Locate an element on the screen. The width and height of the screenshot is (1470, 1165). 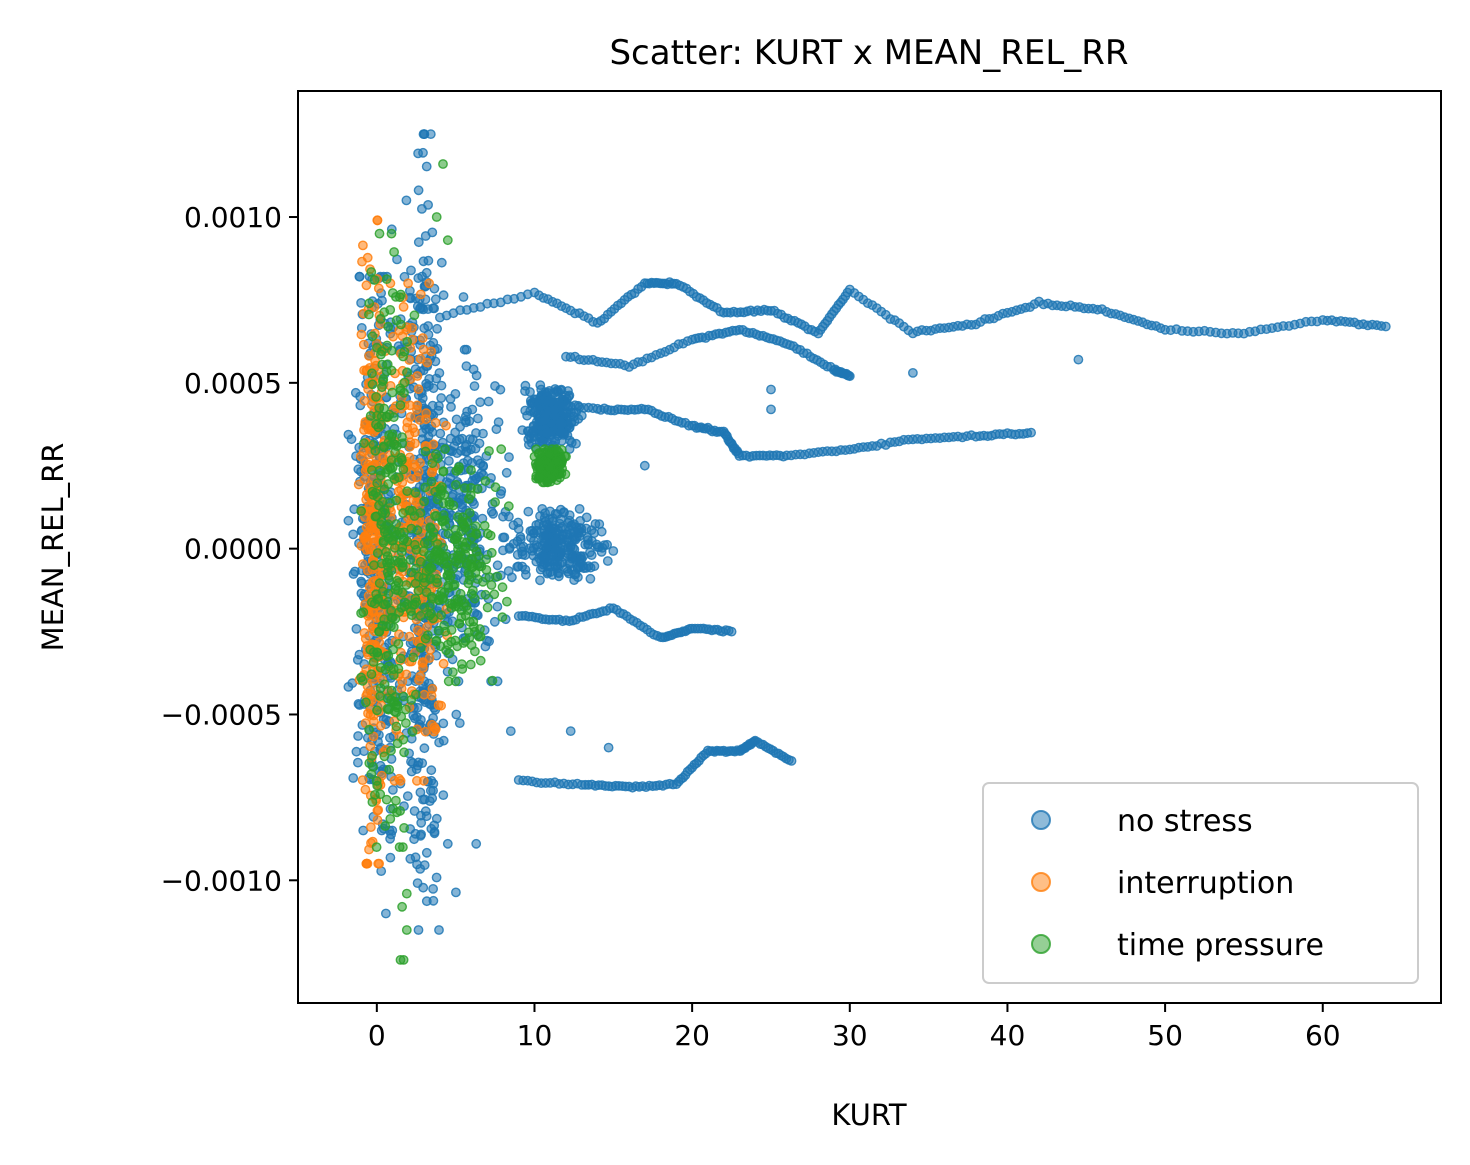
chart-title: Scatter: KURT x MEAN_REL_RR is located at coordinates (868, 53).